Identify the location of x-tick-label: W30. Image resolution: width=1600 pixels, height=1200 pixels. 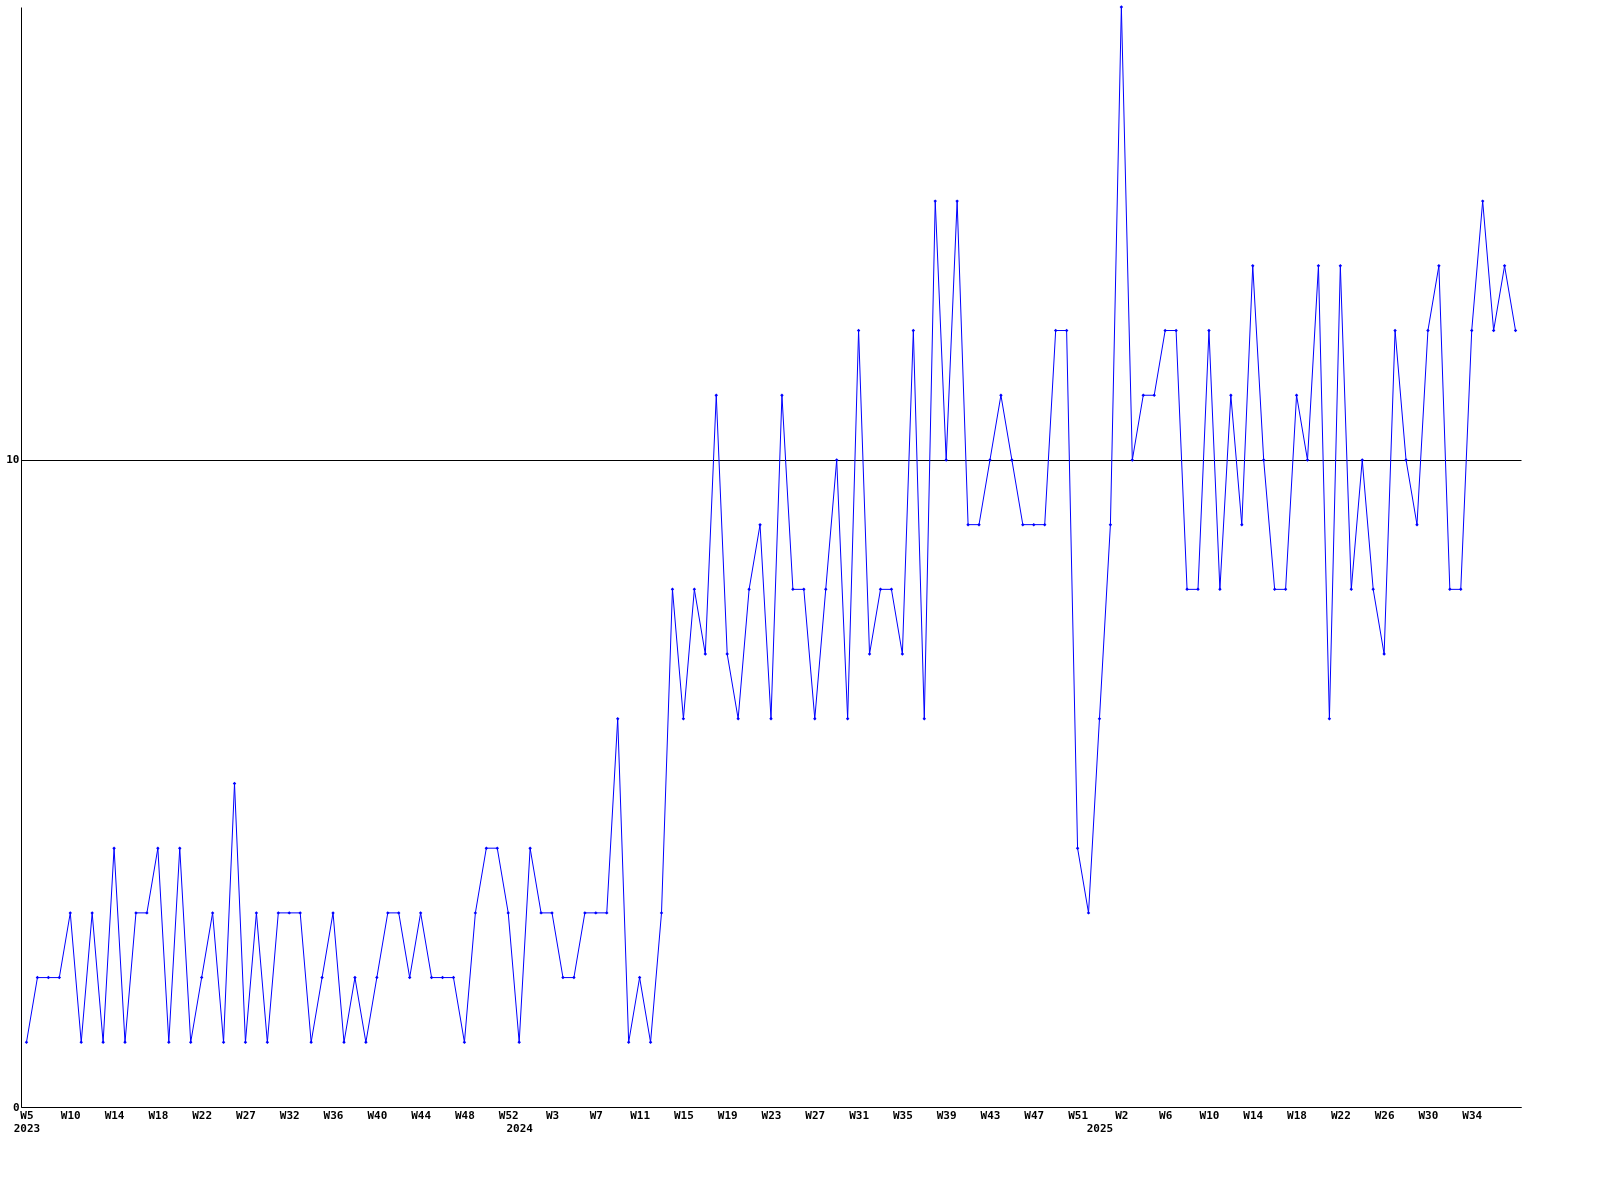
(1428, 1115).